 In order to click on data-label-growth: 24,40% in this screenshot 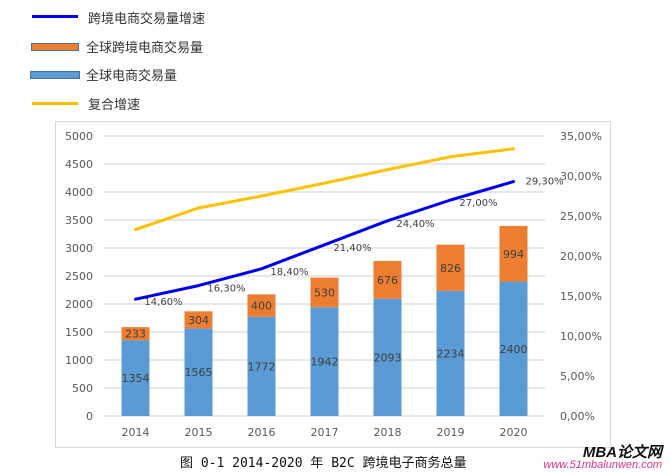, I will do `click(415, 224)`.